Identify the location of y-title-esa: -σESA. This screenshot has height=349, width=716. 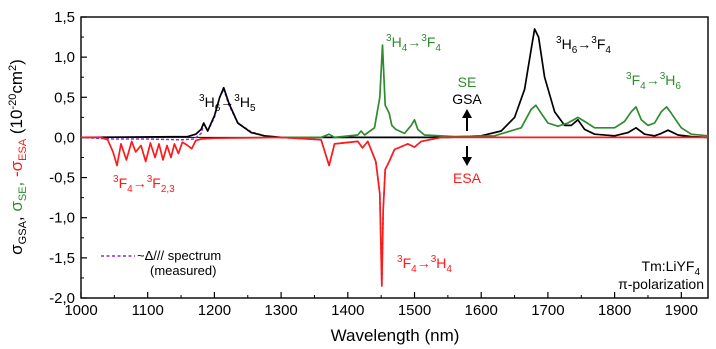
(18, 157).